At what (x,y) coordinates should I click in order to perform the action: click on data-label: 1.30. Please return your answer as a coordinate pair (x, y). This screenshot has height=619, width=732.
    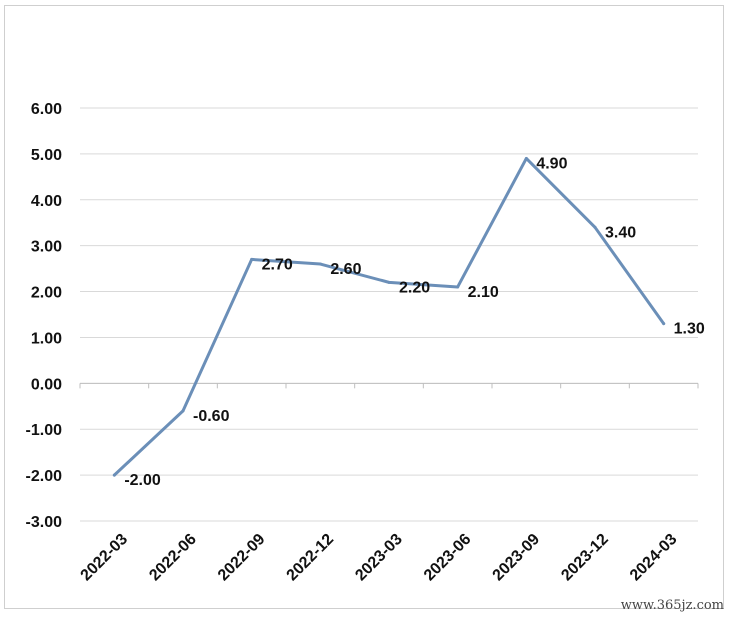
    Looking at the image, I should click on (689, 329).